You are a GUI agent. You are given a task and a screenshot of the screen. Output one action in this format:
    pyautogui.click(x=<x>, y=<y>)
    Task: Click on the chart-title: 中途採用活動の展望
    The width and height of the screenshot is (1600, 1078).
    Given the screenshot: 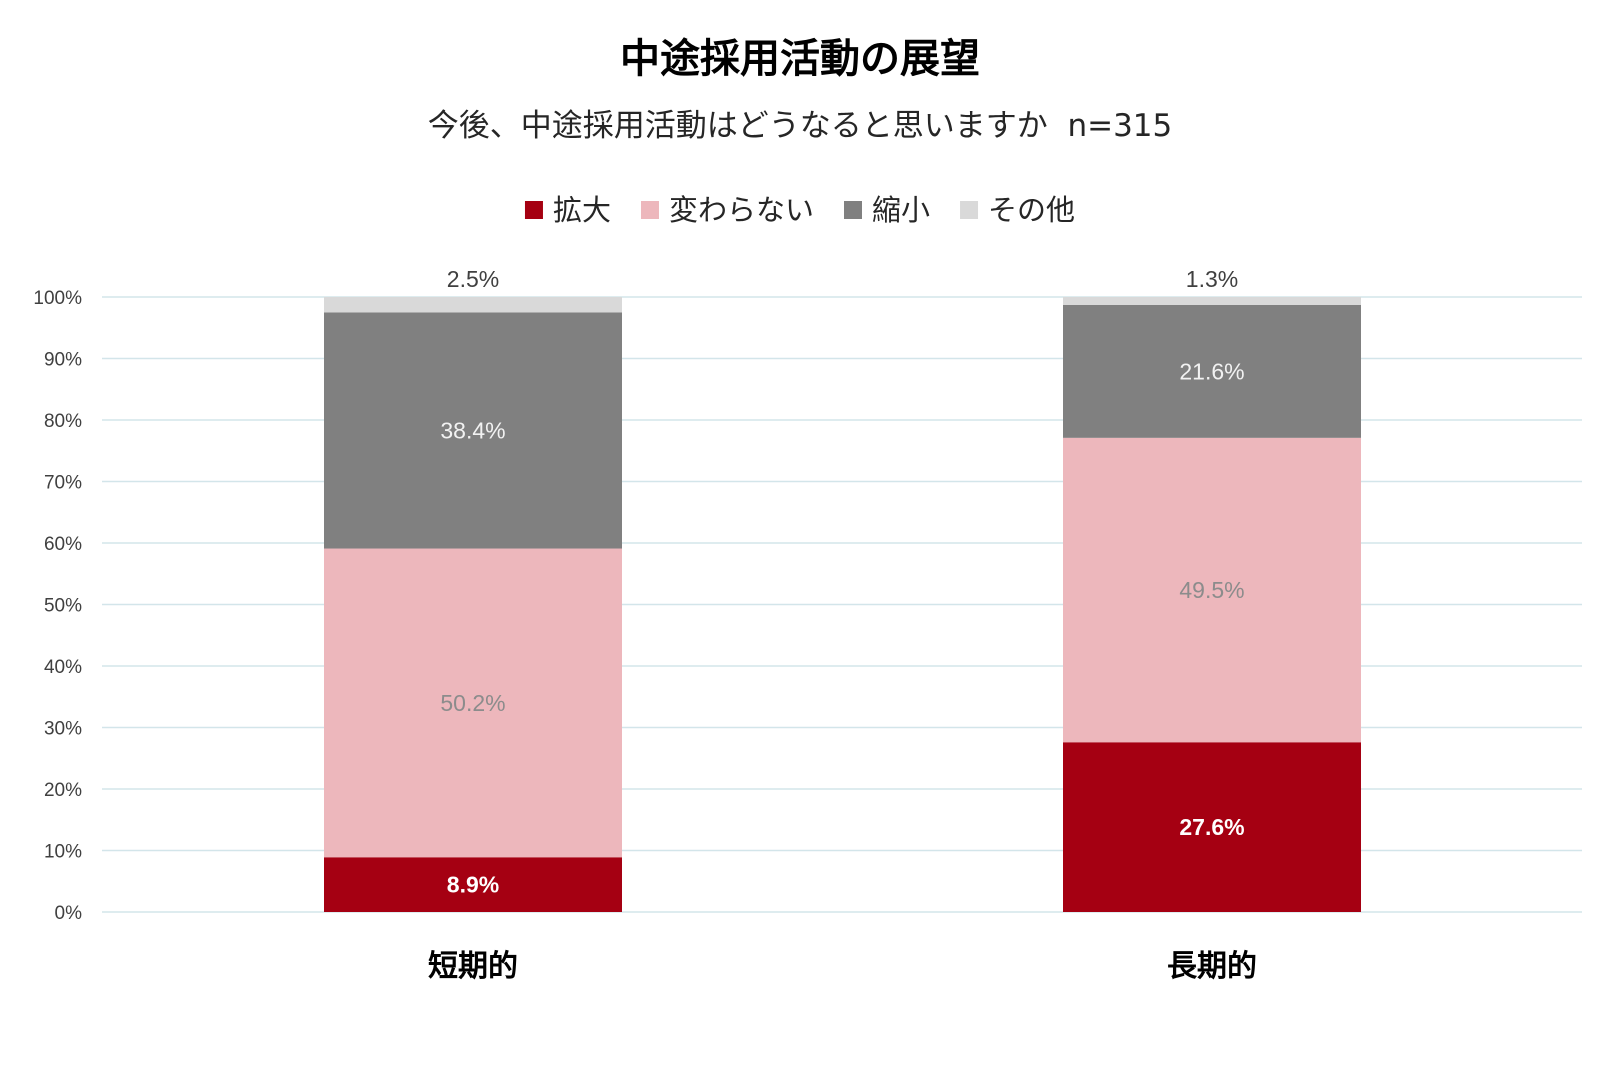 What is the action you would take?
    pyautogui.click(x=800, y=59)
    